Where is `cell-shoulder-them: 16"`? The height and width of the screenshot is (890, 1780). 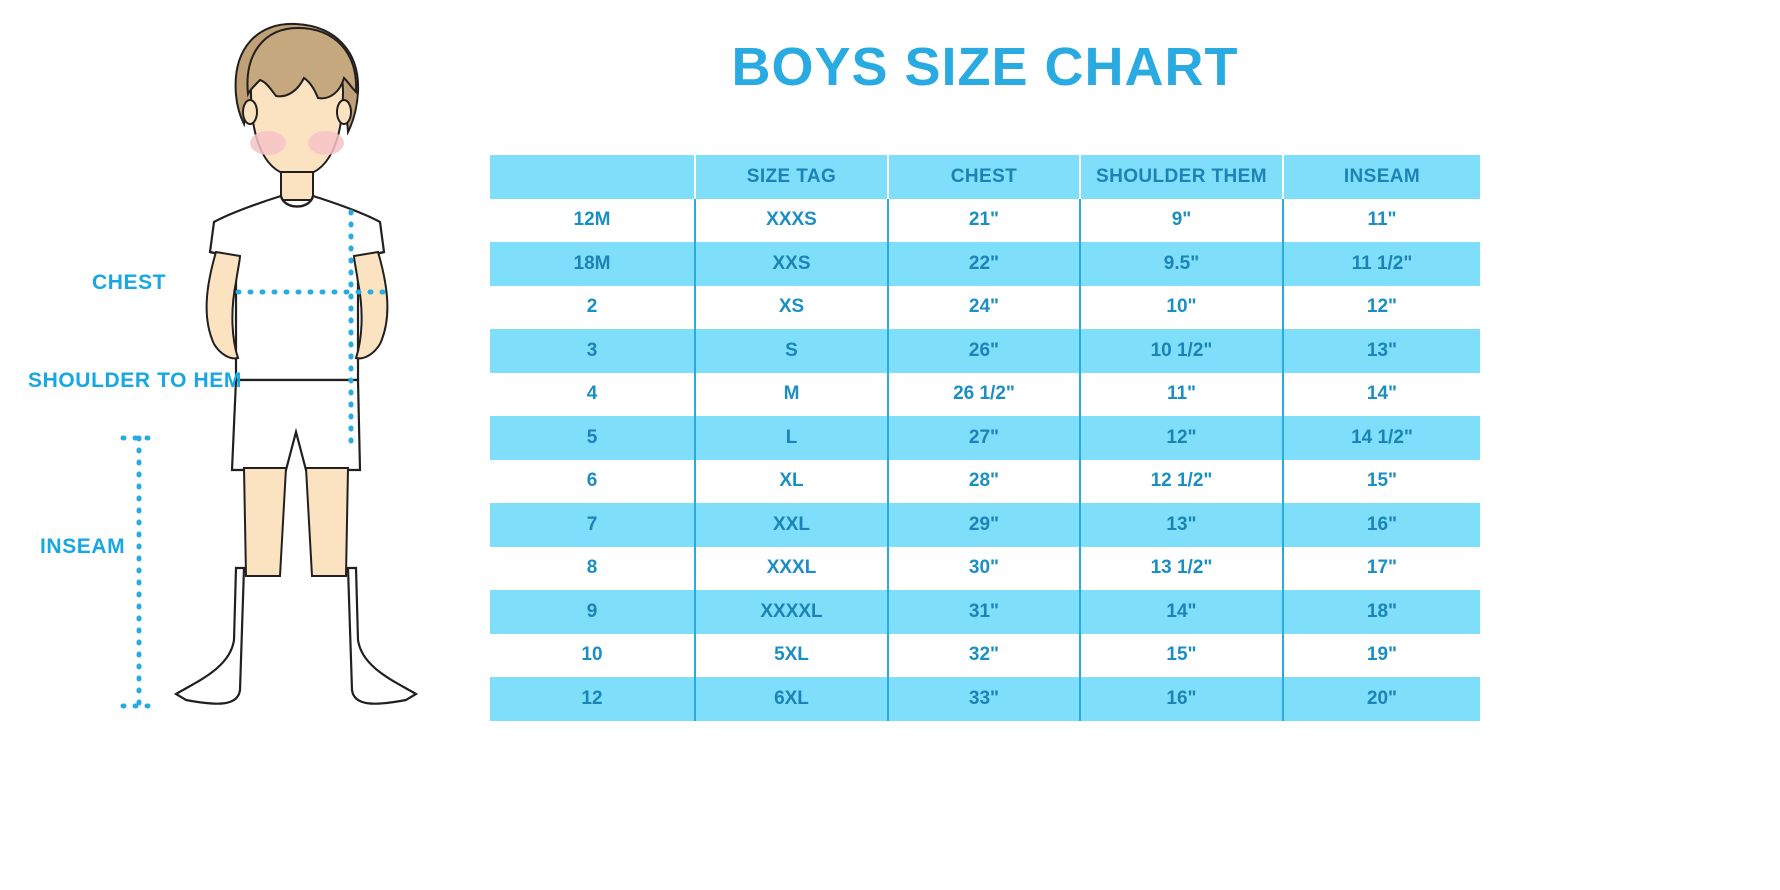 cell-shoulder-them: 16" is located at coordinates (1181, 699).